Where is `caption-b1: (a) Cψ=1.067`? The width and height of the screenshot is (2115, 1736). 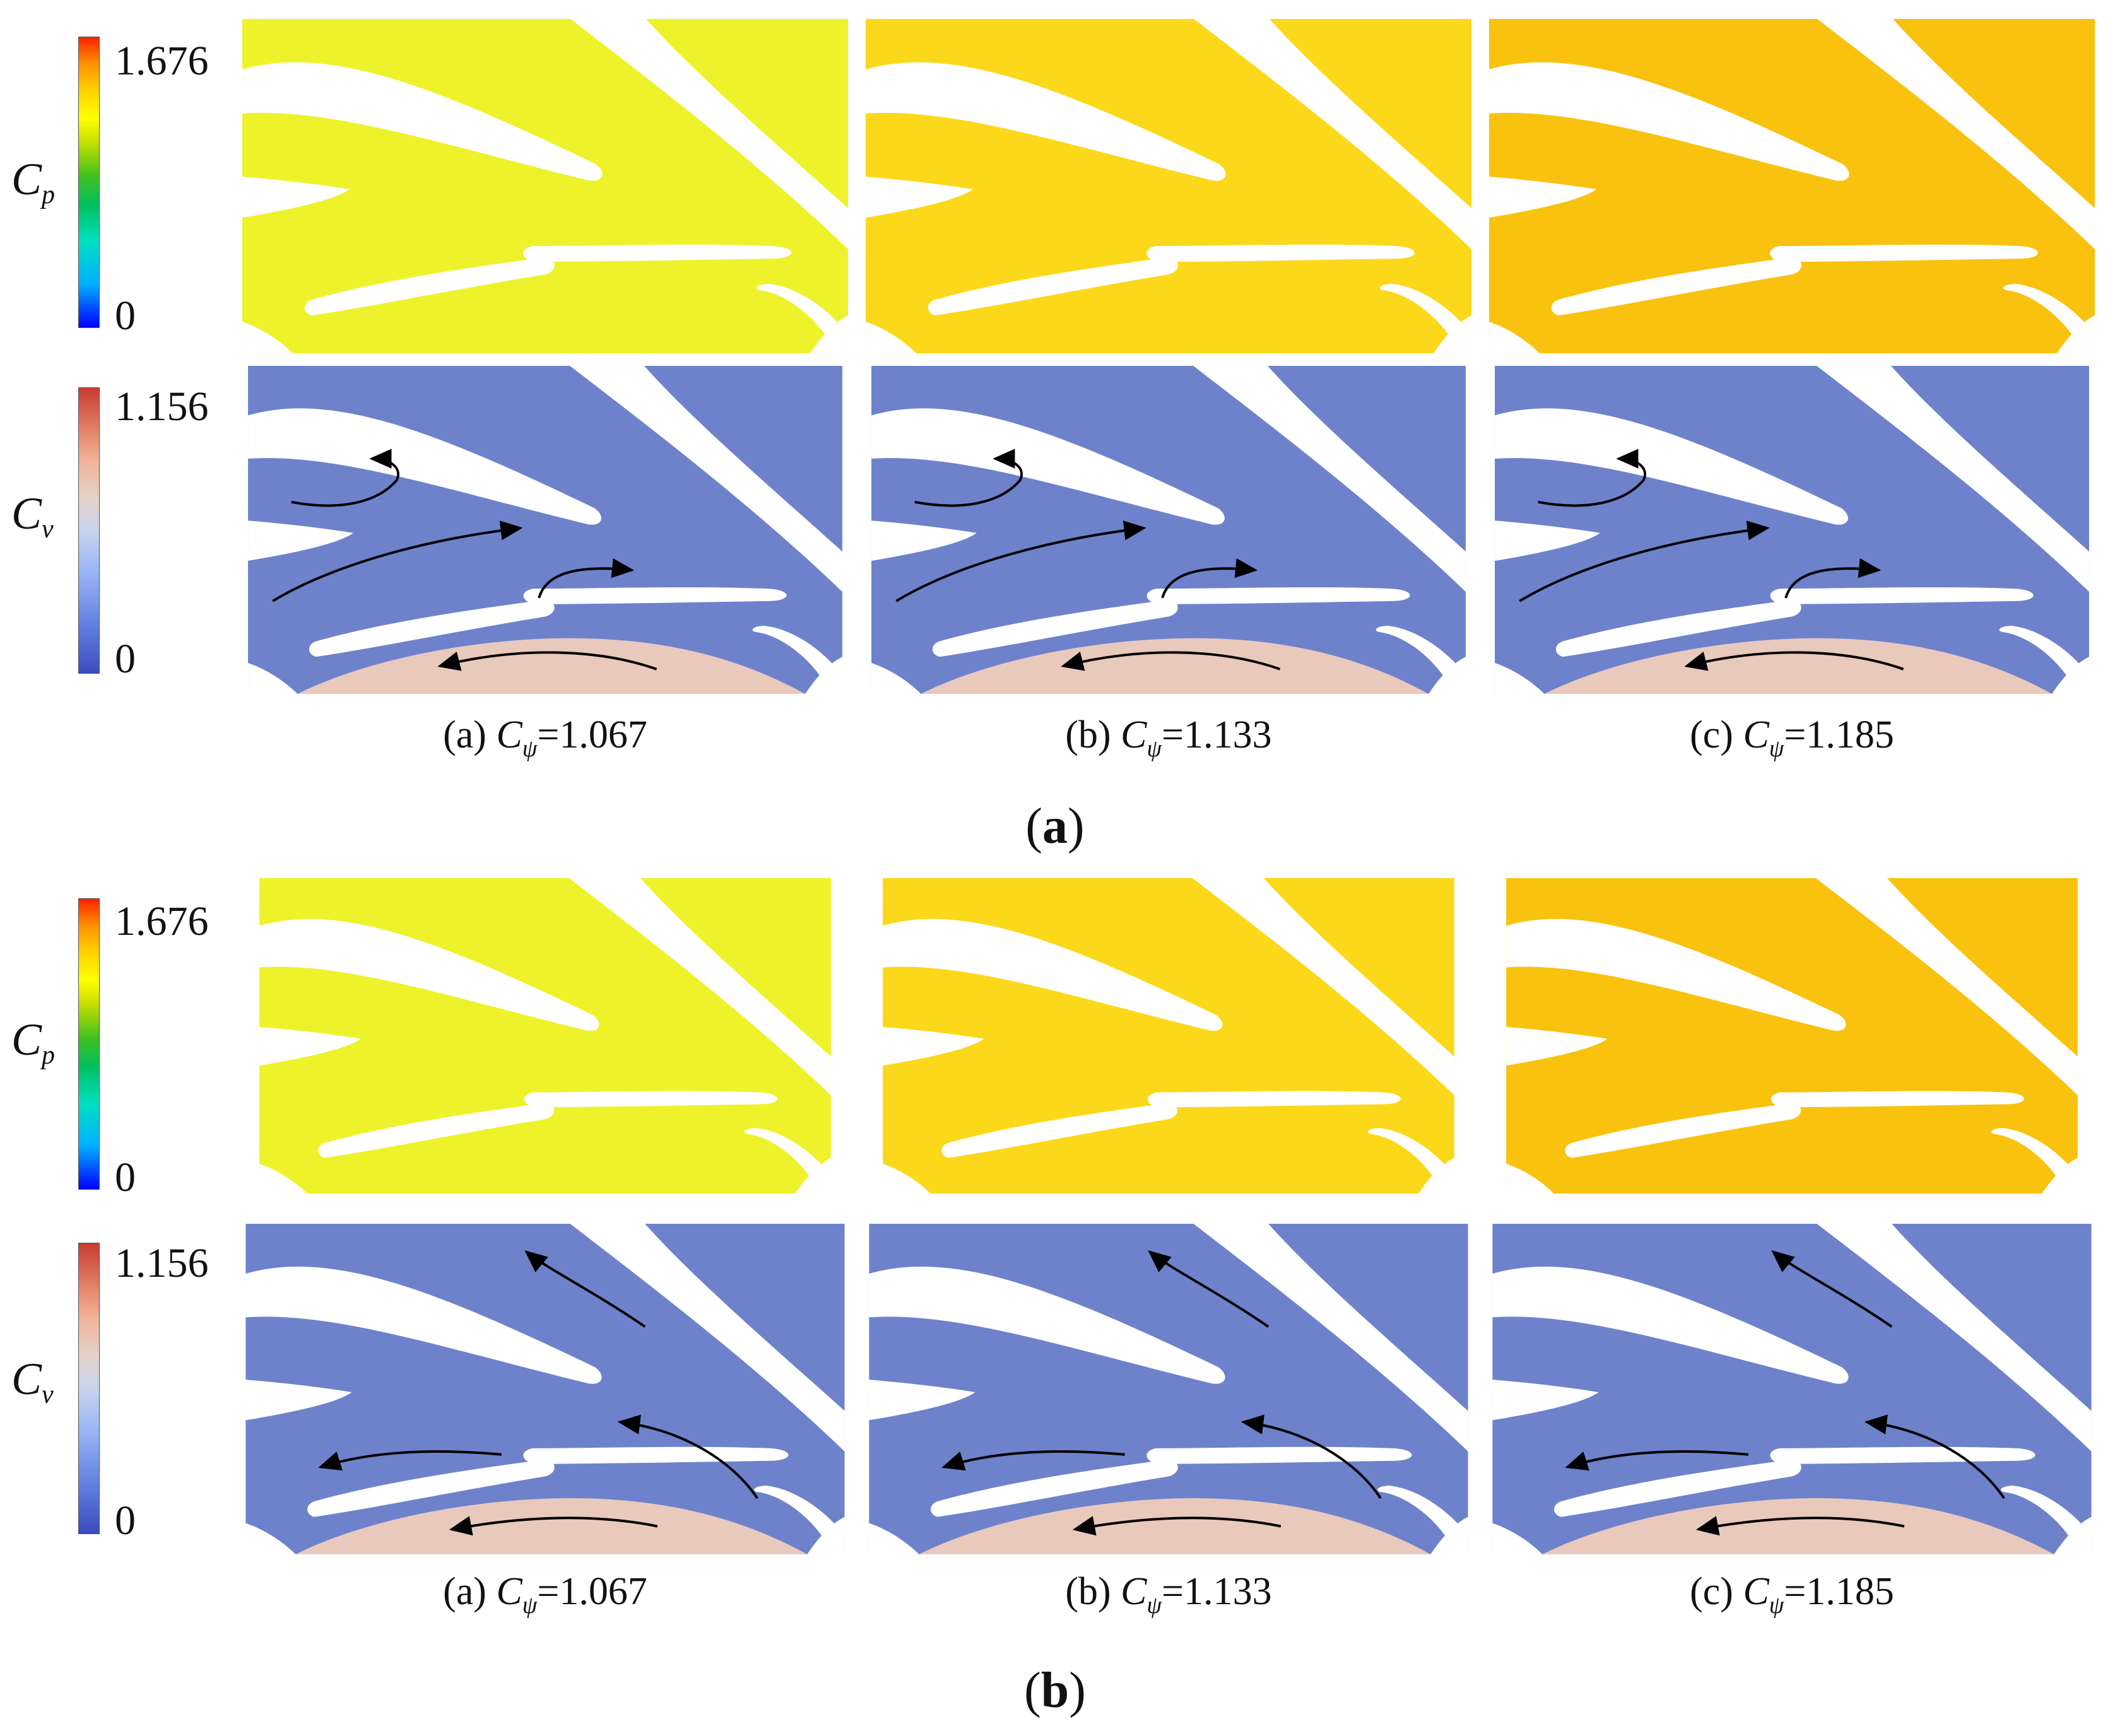 caption-b1: (a) Cψ=1.067 is located at coordinates (545, 1594).